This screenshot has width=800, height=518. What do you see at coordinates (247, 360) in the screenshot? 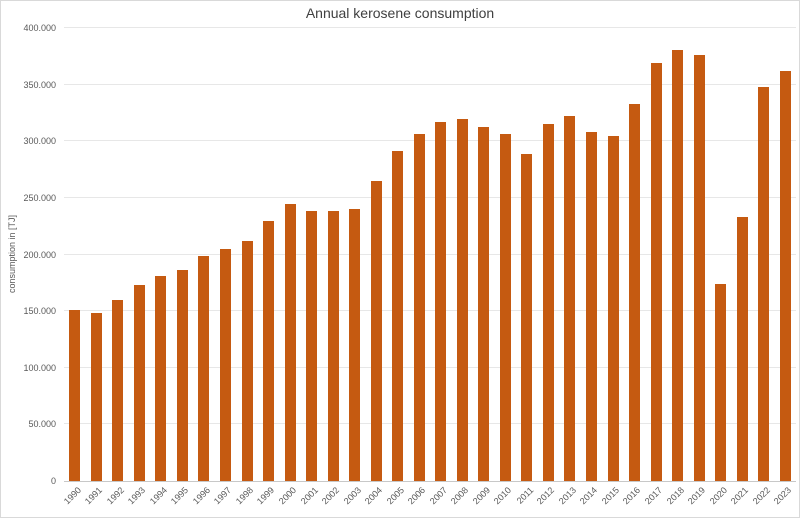
I see `bar-1998` at bounding box center [247, 360].